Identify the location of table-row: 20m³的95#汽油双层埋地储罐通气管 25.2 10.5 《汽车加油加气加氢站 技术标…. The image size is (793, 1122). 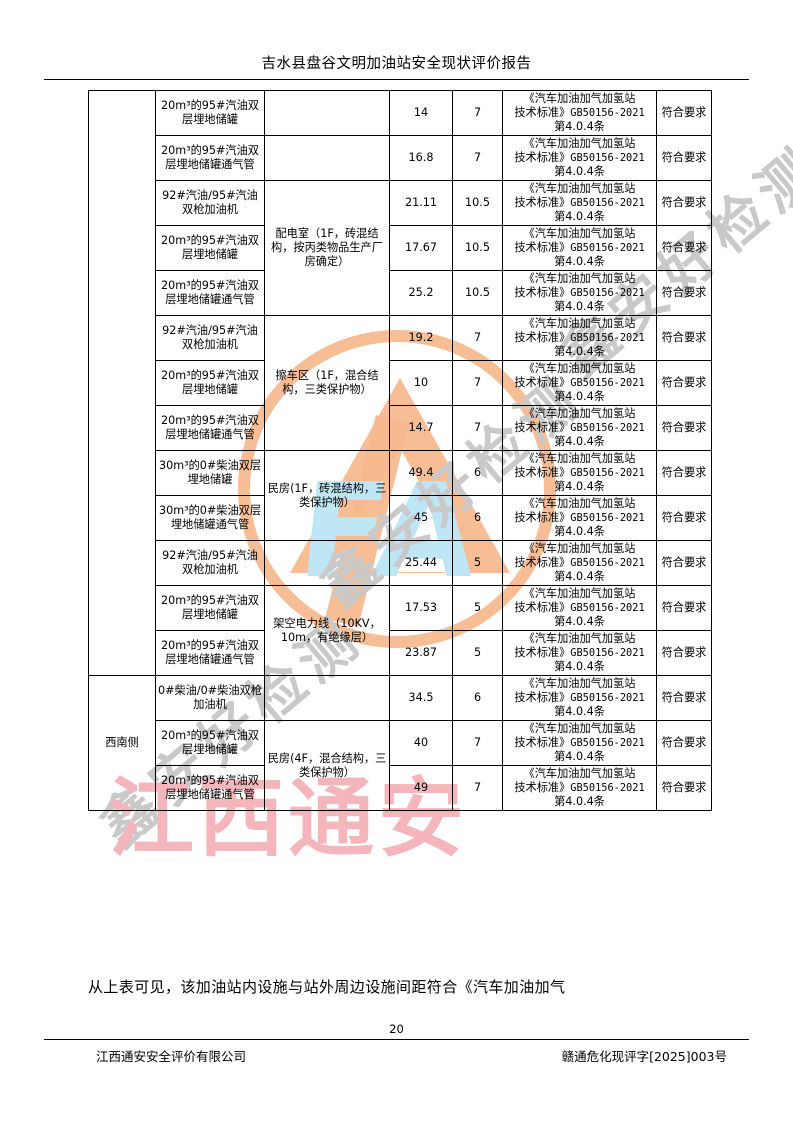
(400, 293).